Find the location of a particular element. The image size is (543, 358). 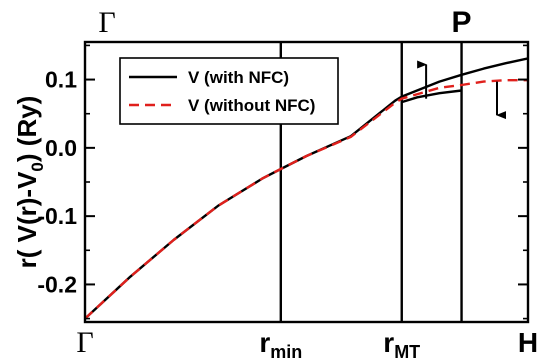

x-tick-label-main: H is located at coordinates (528, 342).